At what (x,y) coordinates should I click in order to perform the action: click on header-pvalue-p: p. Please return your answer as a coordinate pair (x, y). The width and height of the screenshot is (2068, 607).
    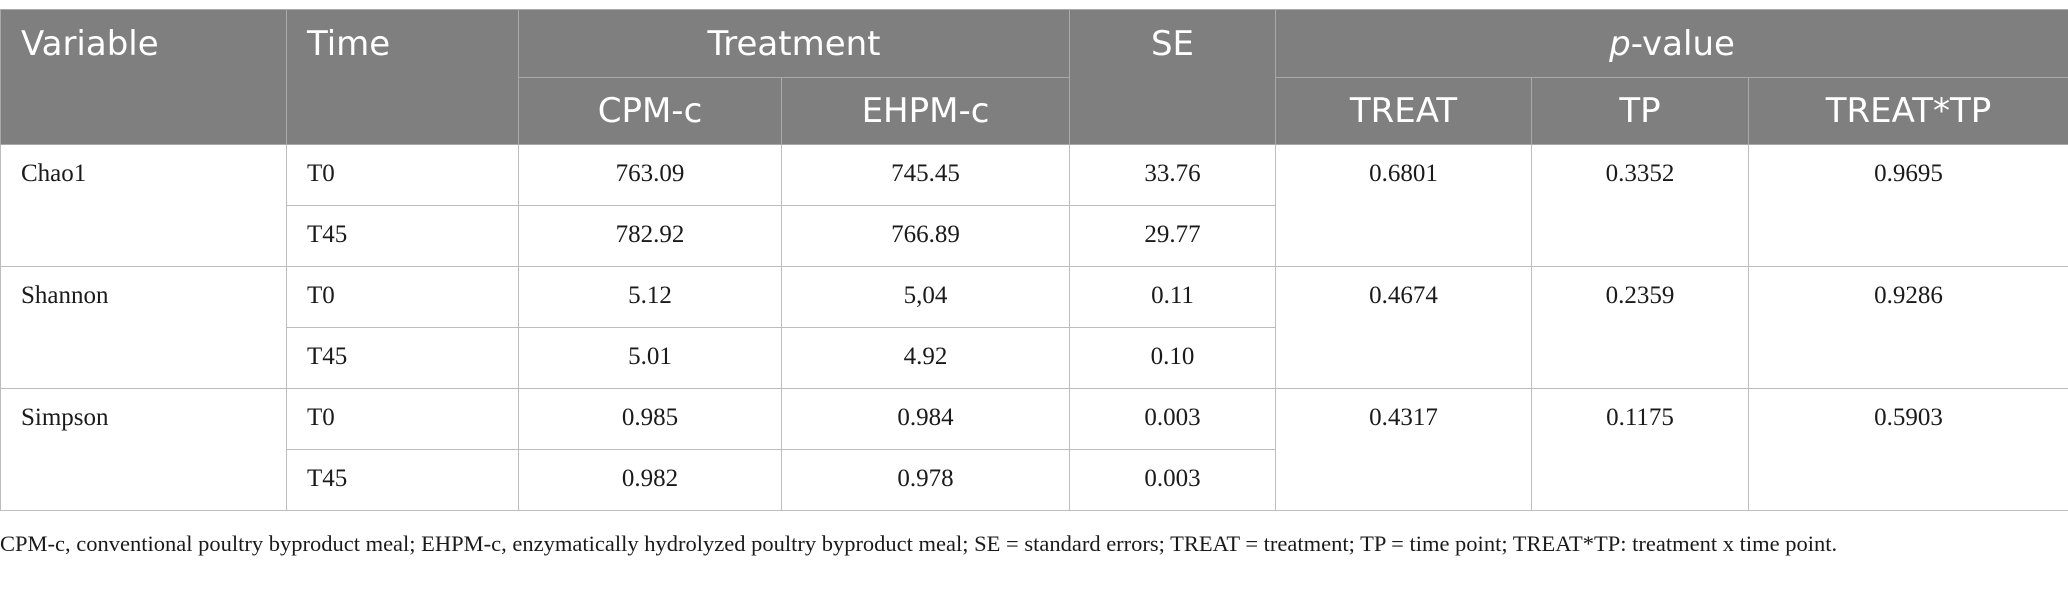
    Looking at the image, I should click on (1620, 43).